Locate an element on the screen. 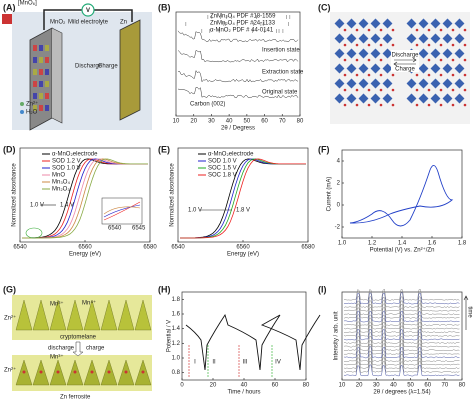  label: cryptomelane is located at coordinates (78, 338).